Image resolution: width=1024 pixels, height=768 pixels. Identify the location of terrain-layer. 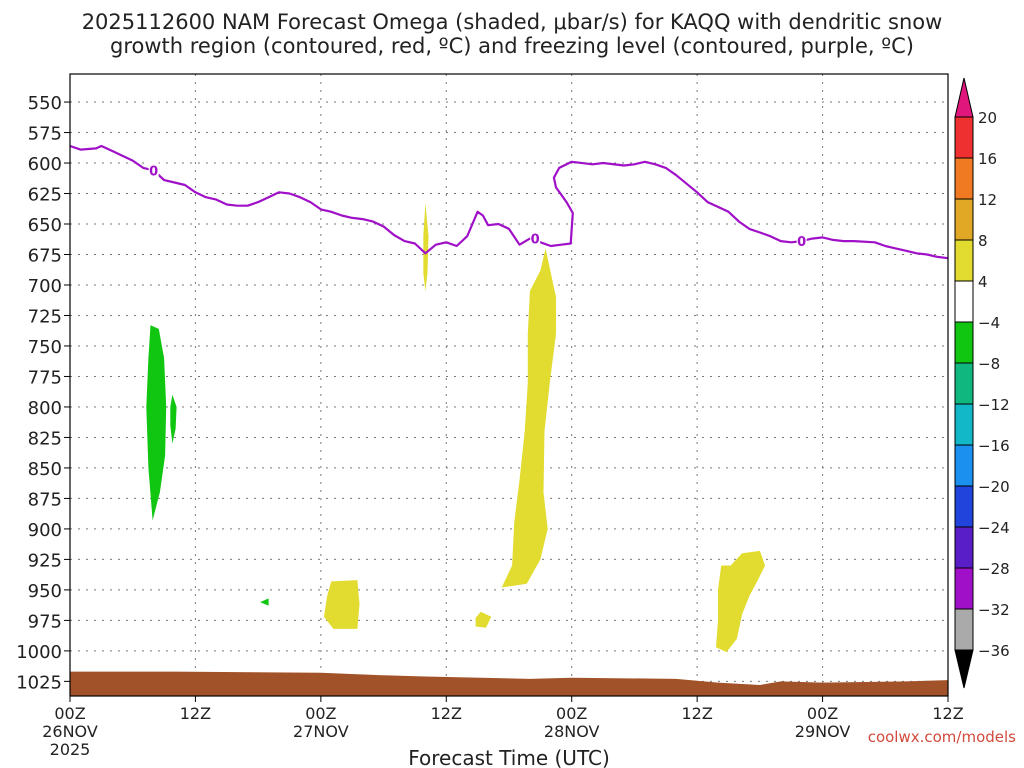
(509, 683).